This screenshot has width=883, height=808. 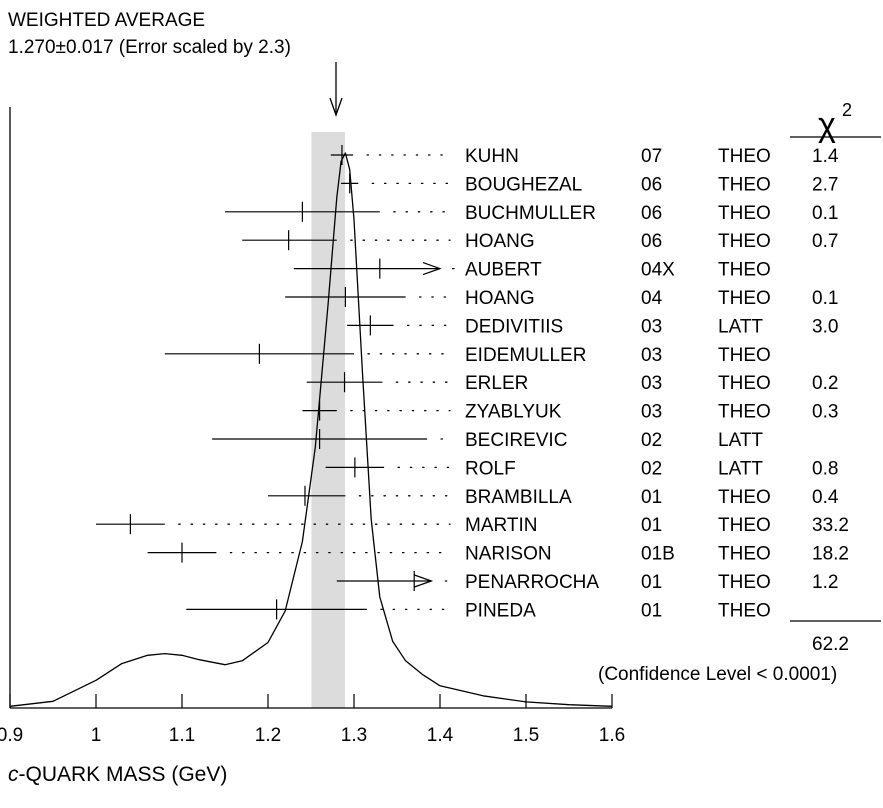 What do you see at coordinates (149, 47) in the screenshot?
I see `chart-title-line2: 1.270±0.017 (Error scaled by 2.3)` at bounding box center [149, 47].